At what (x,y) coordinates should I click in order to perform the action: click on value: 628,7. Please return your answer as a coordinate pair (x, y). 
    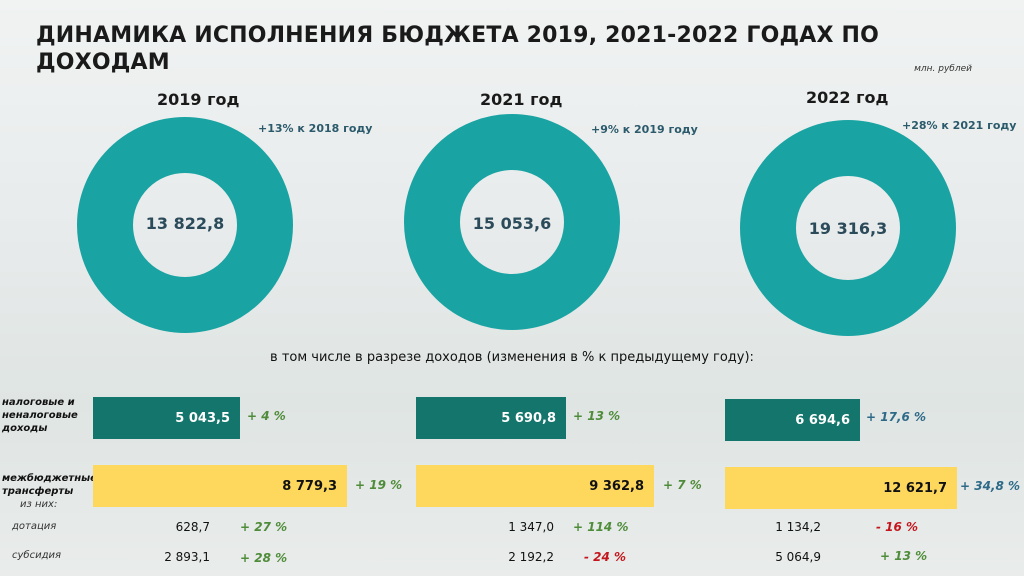
    Looking at the image, I should click on (192, 527).